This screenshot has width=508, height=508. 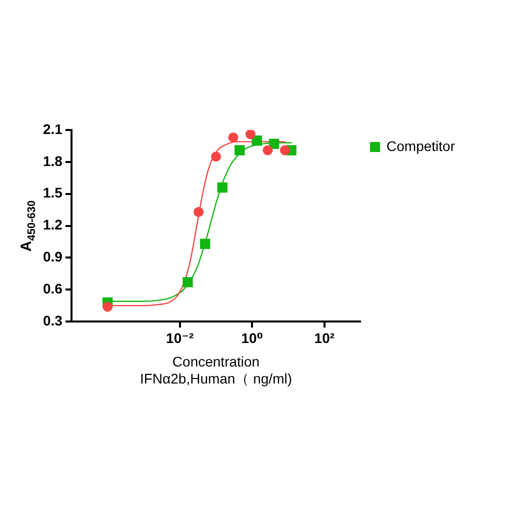 I want to click on x-tick-label: 10², so click(x=324, y=338).